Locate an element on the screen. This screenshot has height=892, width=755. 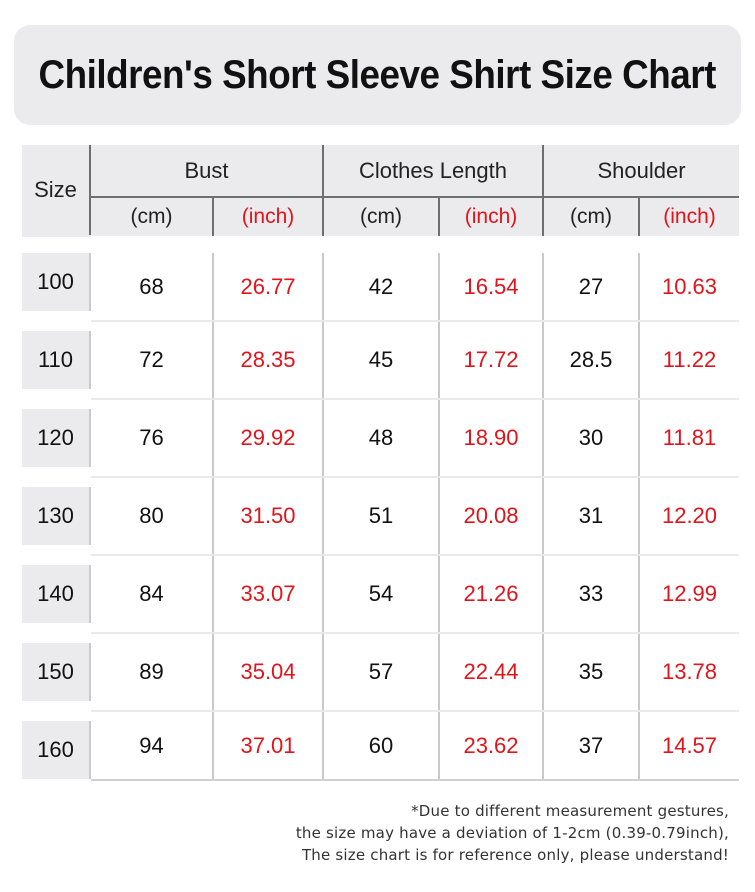
bust-inch-cell: 35.04 is located at coordinates (267, 672).